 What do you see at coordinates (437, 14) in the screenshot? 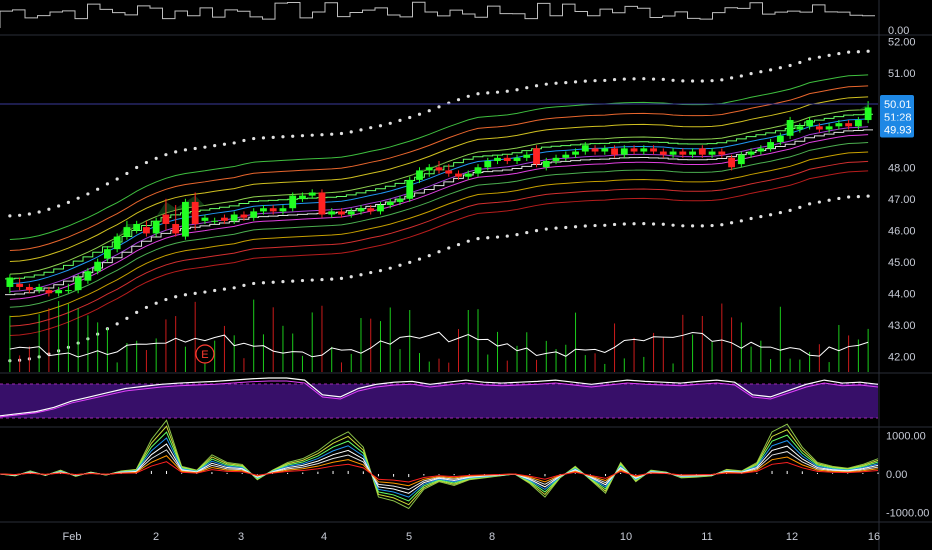
I see `volume-panel` at bounding box center [437, 14].